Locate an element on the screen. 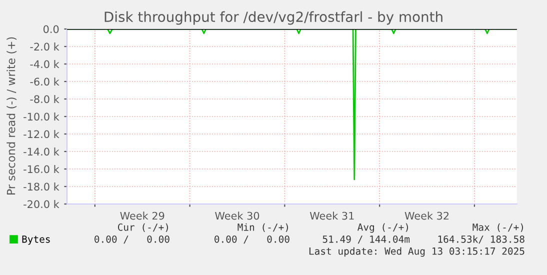  y-tick-label: -10.0 k is located at coordinates (42, 116).